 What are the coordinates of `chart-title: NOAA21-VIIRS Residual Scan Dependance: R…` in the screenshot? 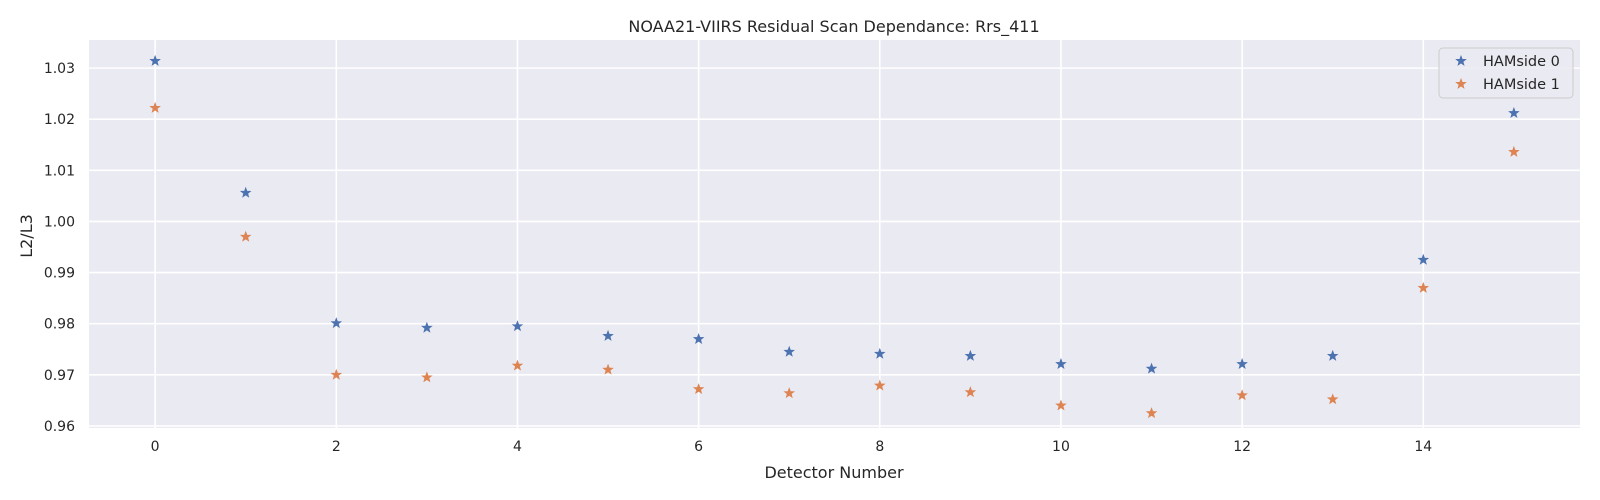 It's located at (833, 27).